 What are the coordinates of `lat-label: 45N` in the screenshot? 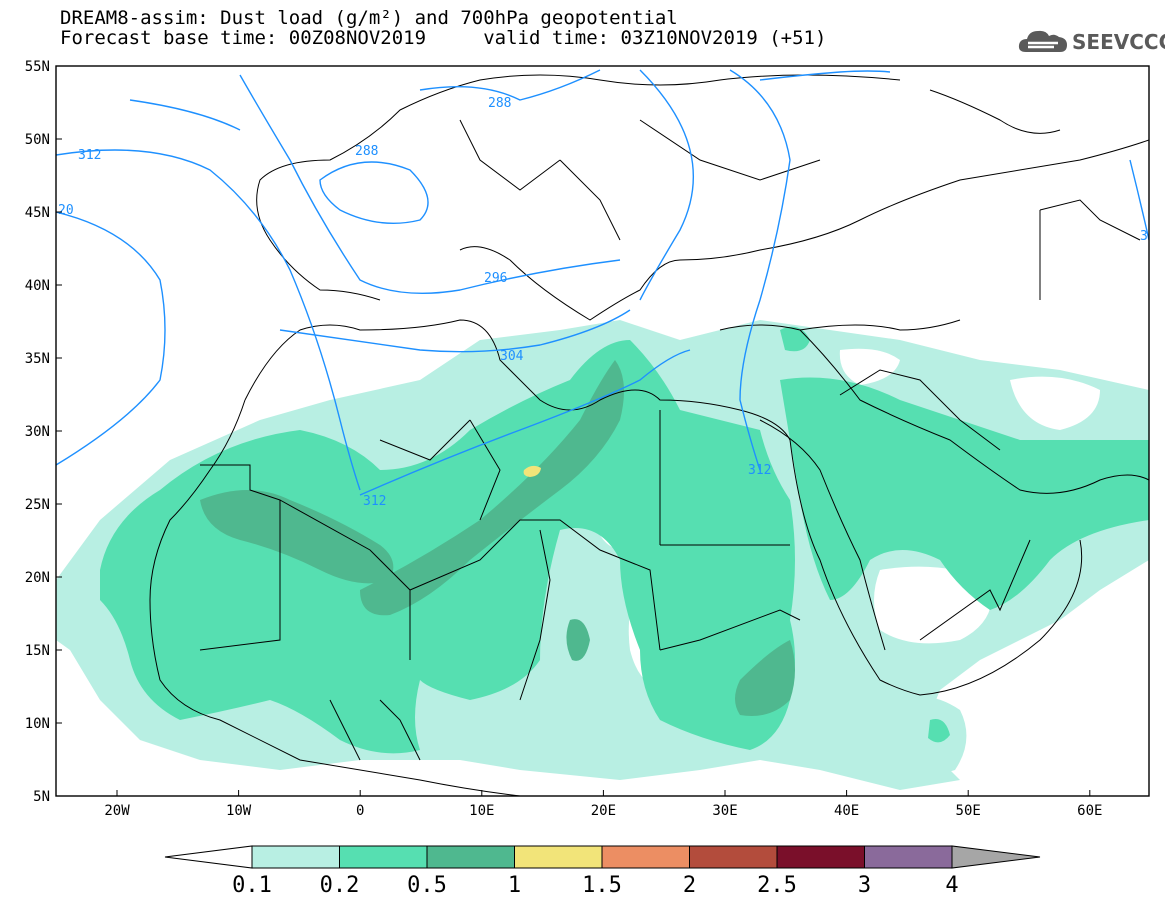 It's located at (37, 213).